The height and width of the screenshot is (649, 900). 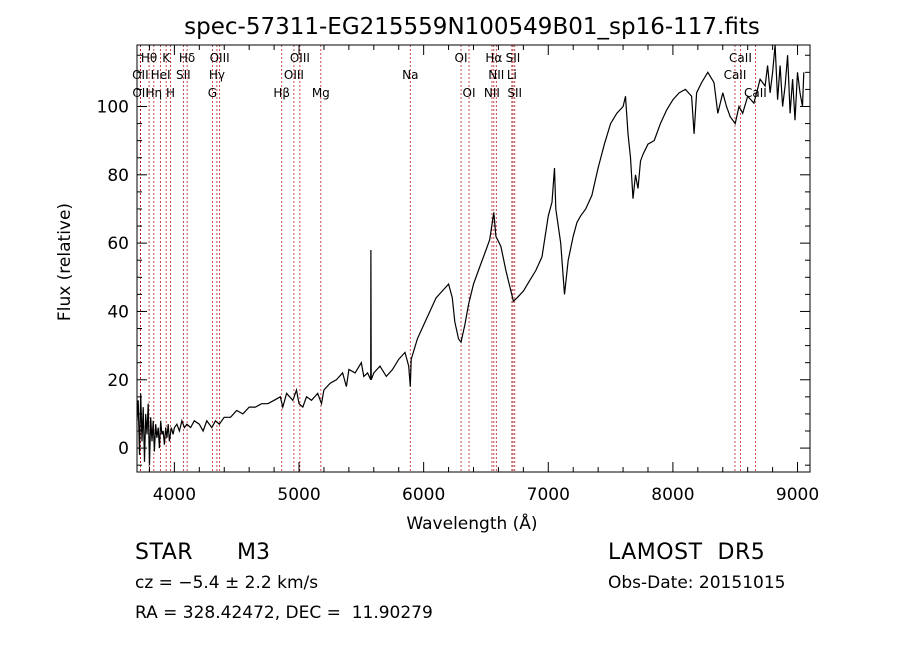 I want to click on y-tick-label: 40, so click(x=118, y=312).